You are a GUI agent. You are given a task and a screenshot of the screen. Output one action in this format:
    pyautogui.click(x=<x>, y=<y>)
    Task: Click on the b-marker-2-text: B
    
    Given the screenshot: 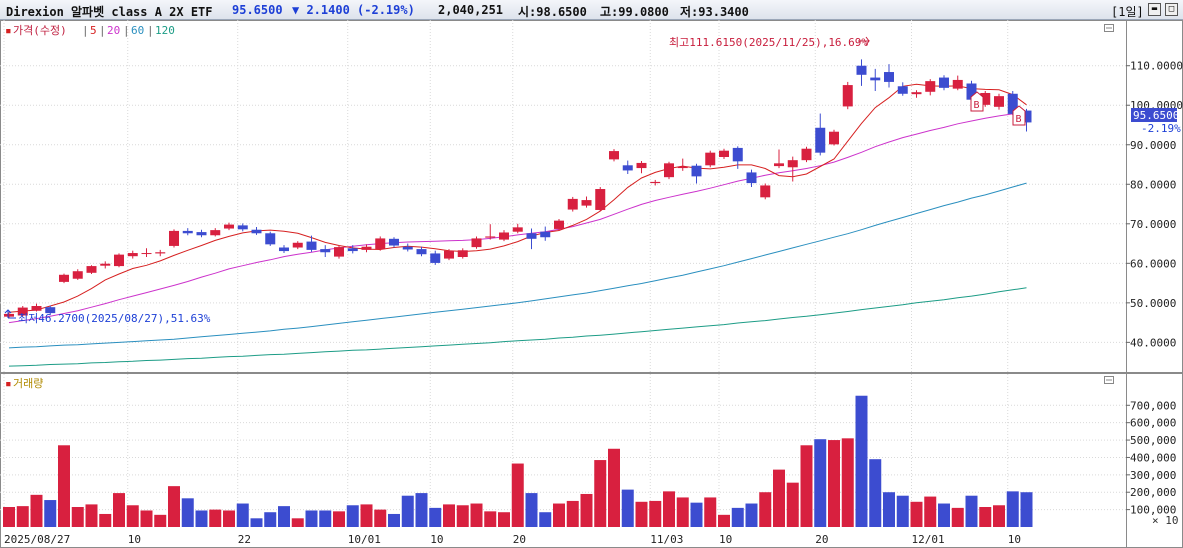 What is the action you would take?
    pyautogui.click(x=1019, y=119)
    